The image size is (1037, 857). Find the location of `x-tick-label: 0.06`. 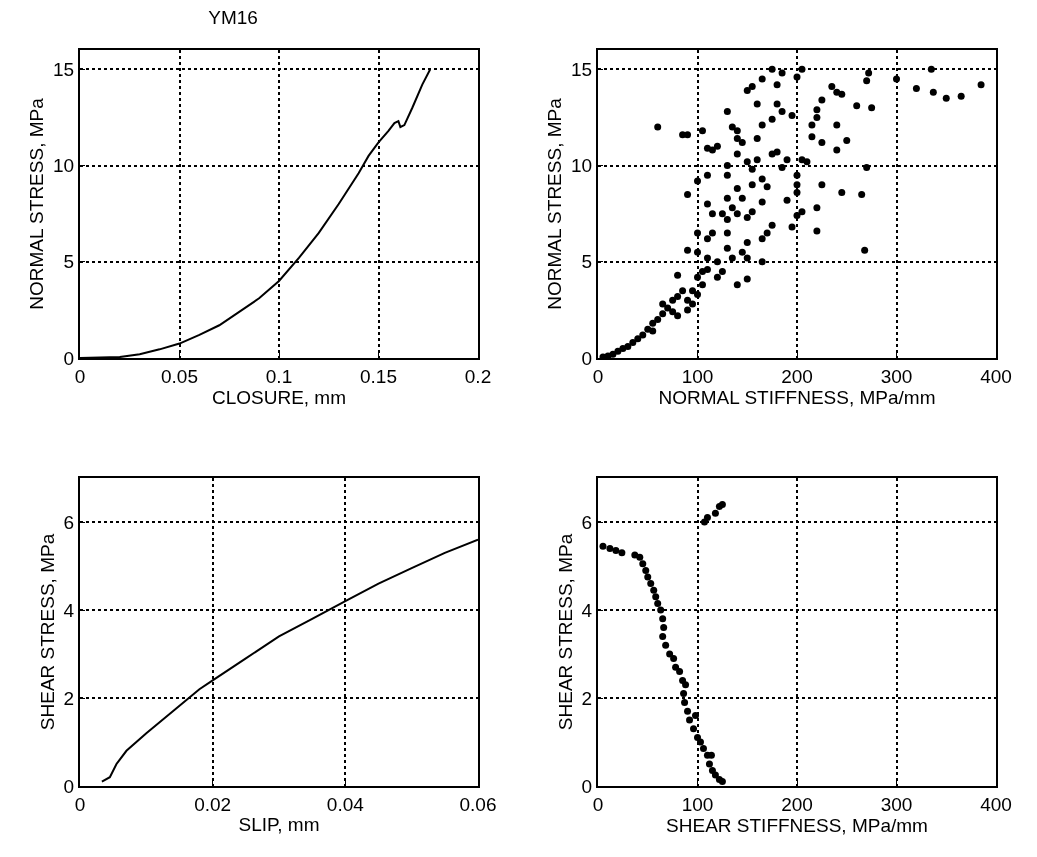

x-tick-label: 0.06 is located at coordinates (478, 804).